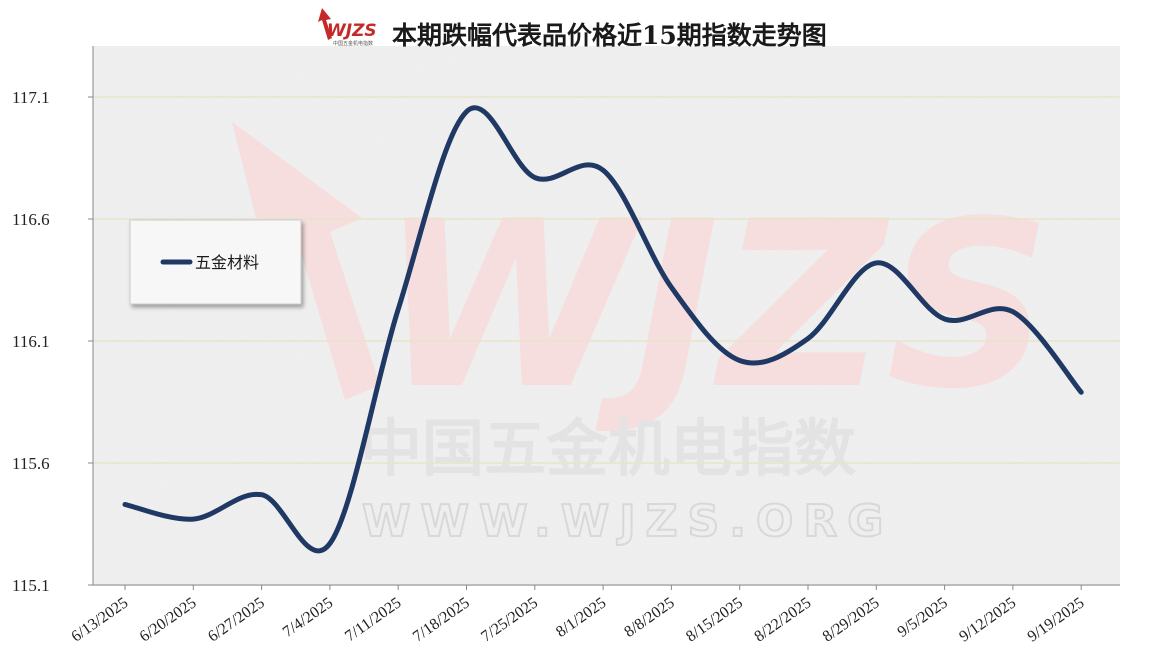  I want to click on wjzs-logo: WJZS 中国五金机电指数, so click(347, 27).